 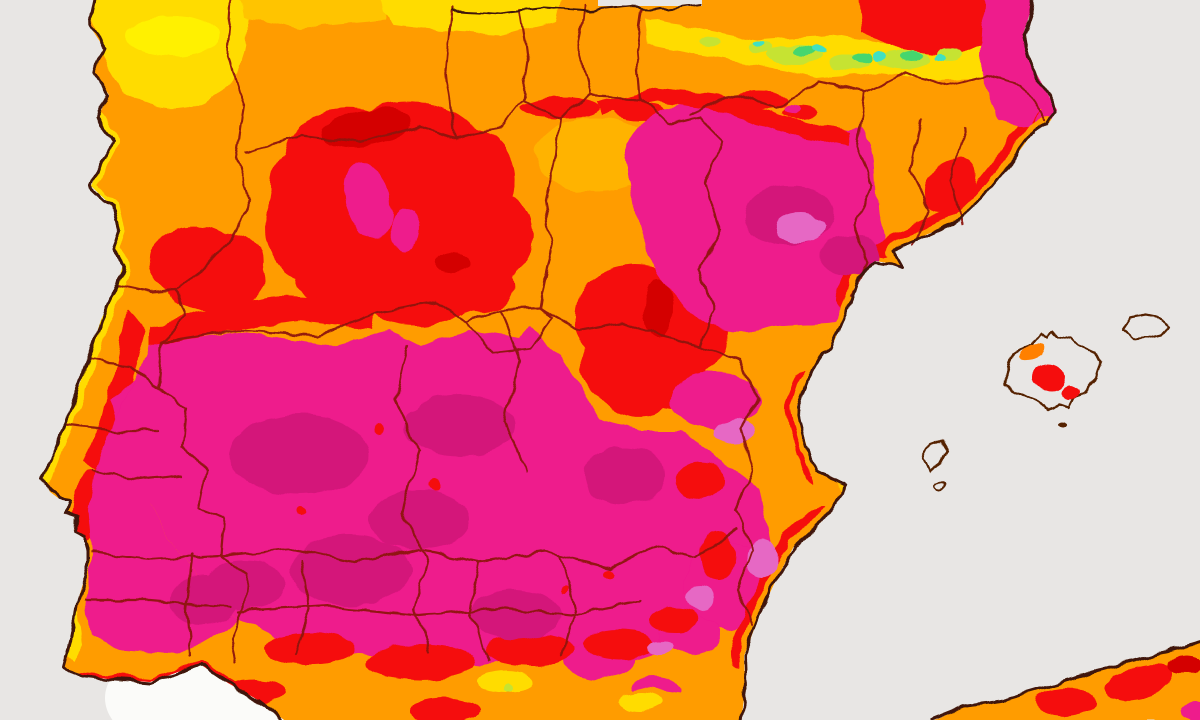 What do you see at coordinates (1183, 665) in the screenshot?
I see `africa-dark-red` at bounding box center [1183, 665].